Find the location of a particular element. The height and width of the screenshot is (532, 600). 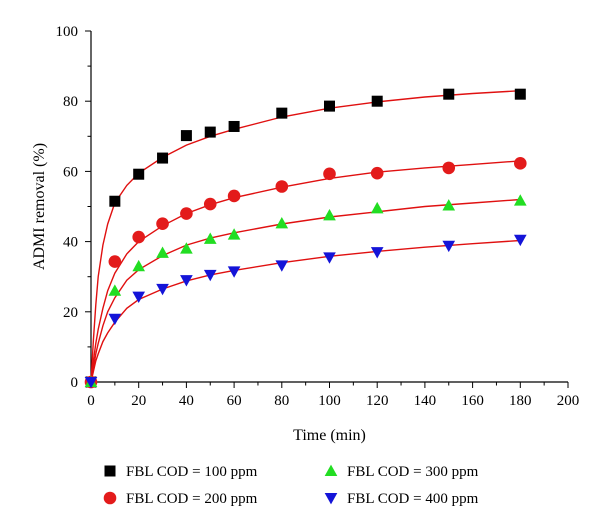

x-tick-label: 0 is located at coordinates (91, 401).